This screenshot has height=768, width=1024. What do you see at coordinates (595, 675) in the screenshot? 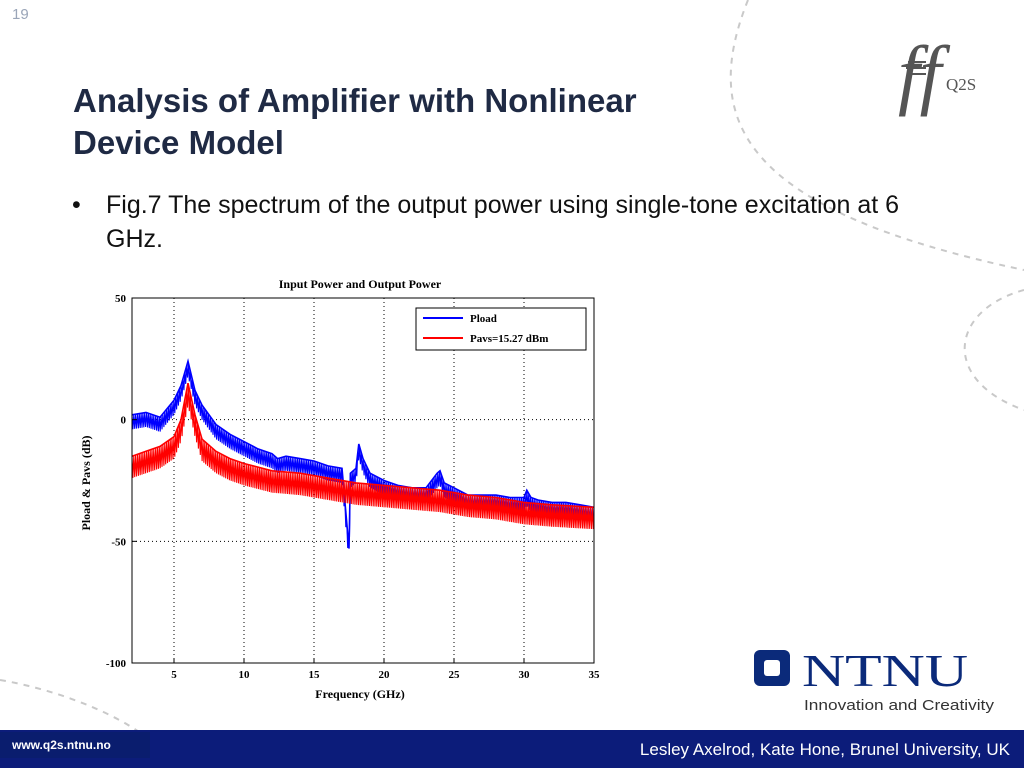
I see `x-tick-label: 35` at bounding box center [595, 675].